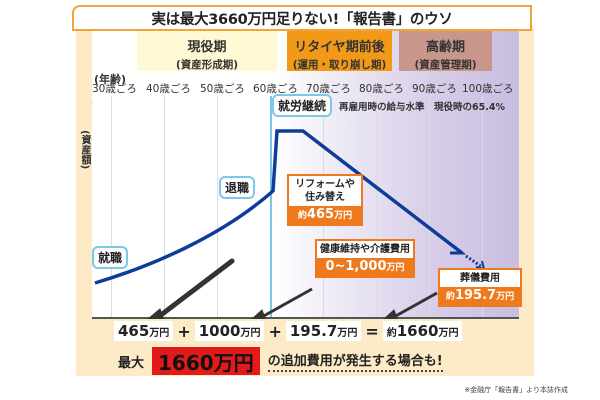 The height and width of the screenshot is (400, 600). Describe the element at coordinates (144, 331) in the screenshot. I see `formula-term-1: 465万円` at that location.